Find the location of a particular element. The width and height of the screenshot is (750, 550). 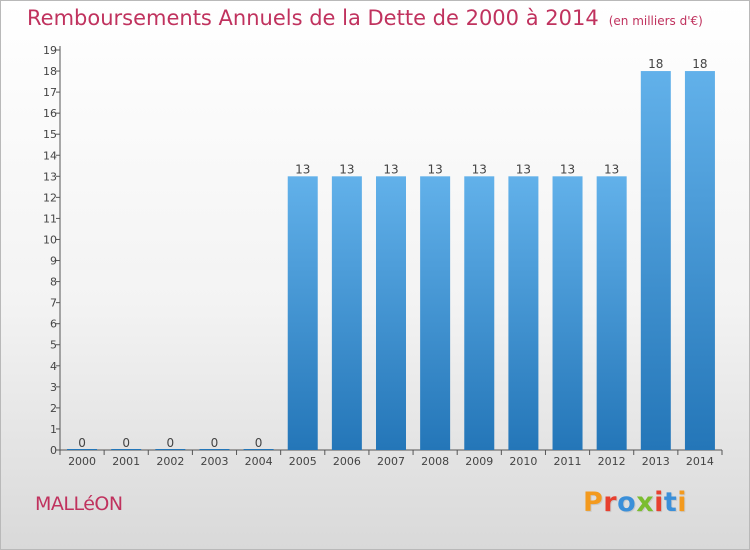

x-tick-label: 2010 is located at coordinates (523, 461).